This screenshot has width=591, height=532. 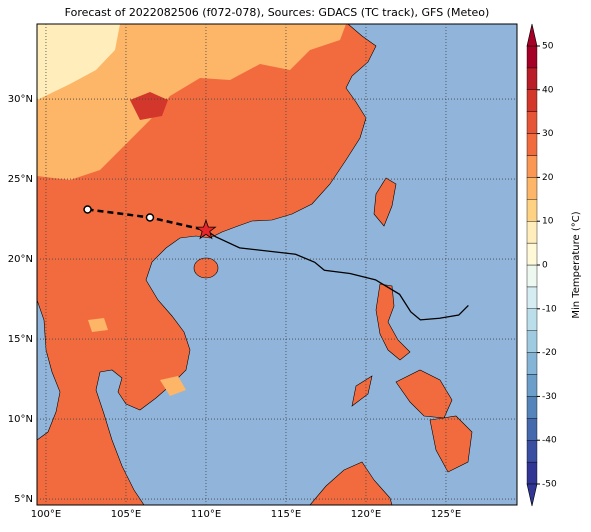 I want to click on taiwan, so click(x=385, y=202).